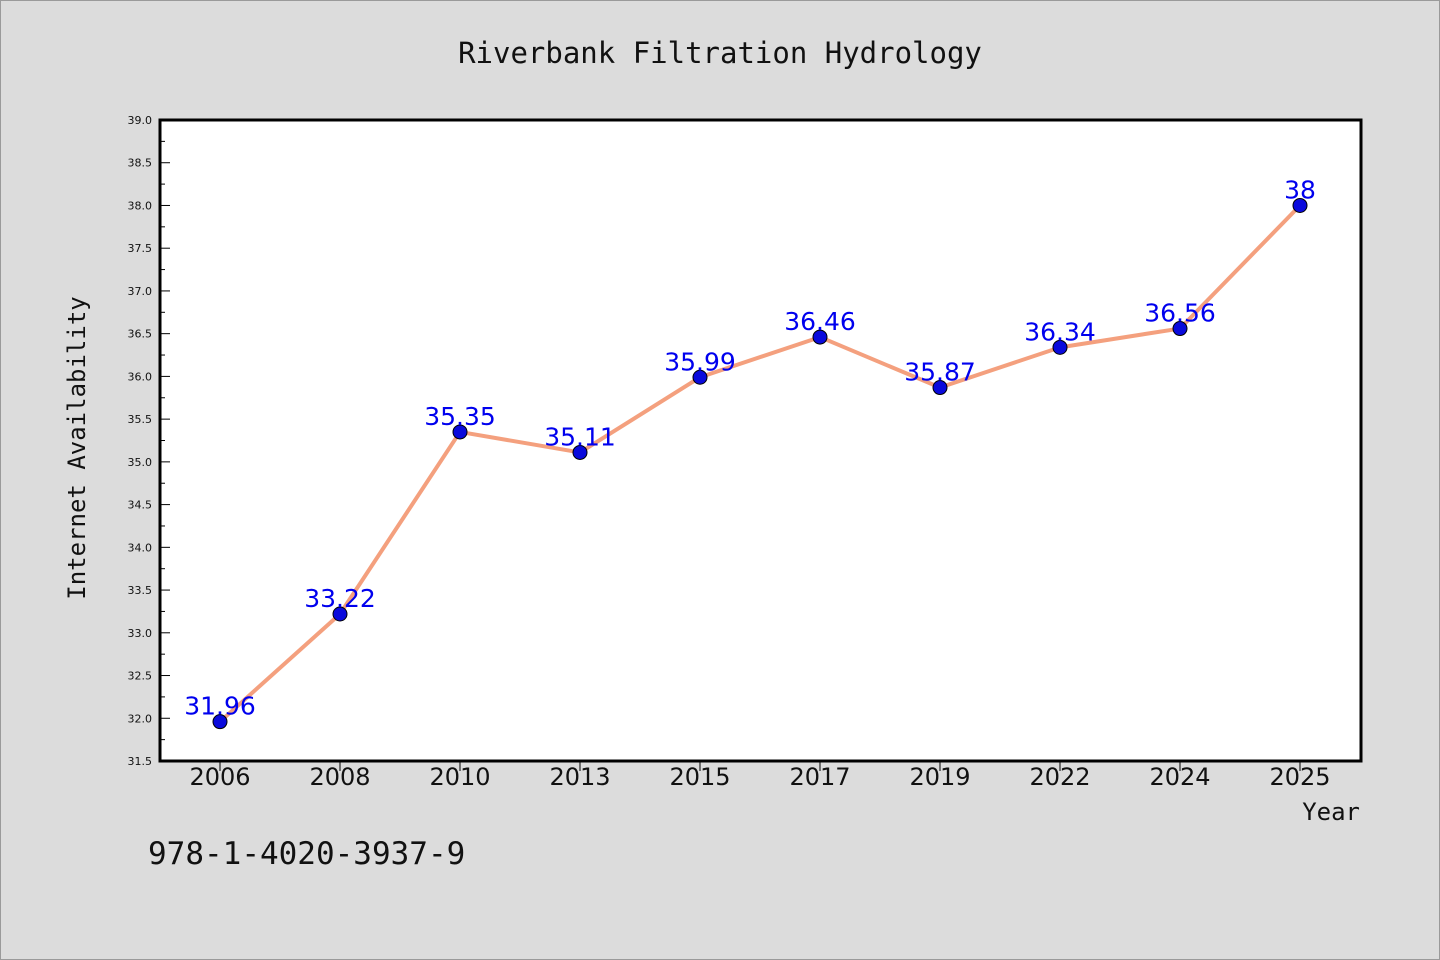 This screenshot has width=1440, height=960. Describe the element at coordinates (940, 372) in the screenshot. I see `data-label: 35.87` at that location.